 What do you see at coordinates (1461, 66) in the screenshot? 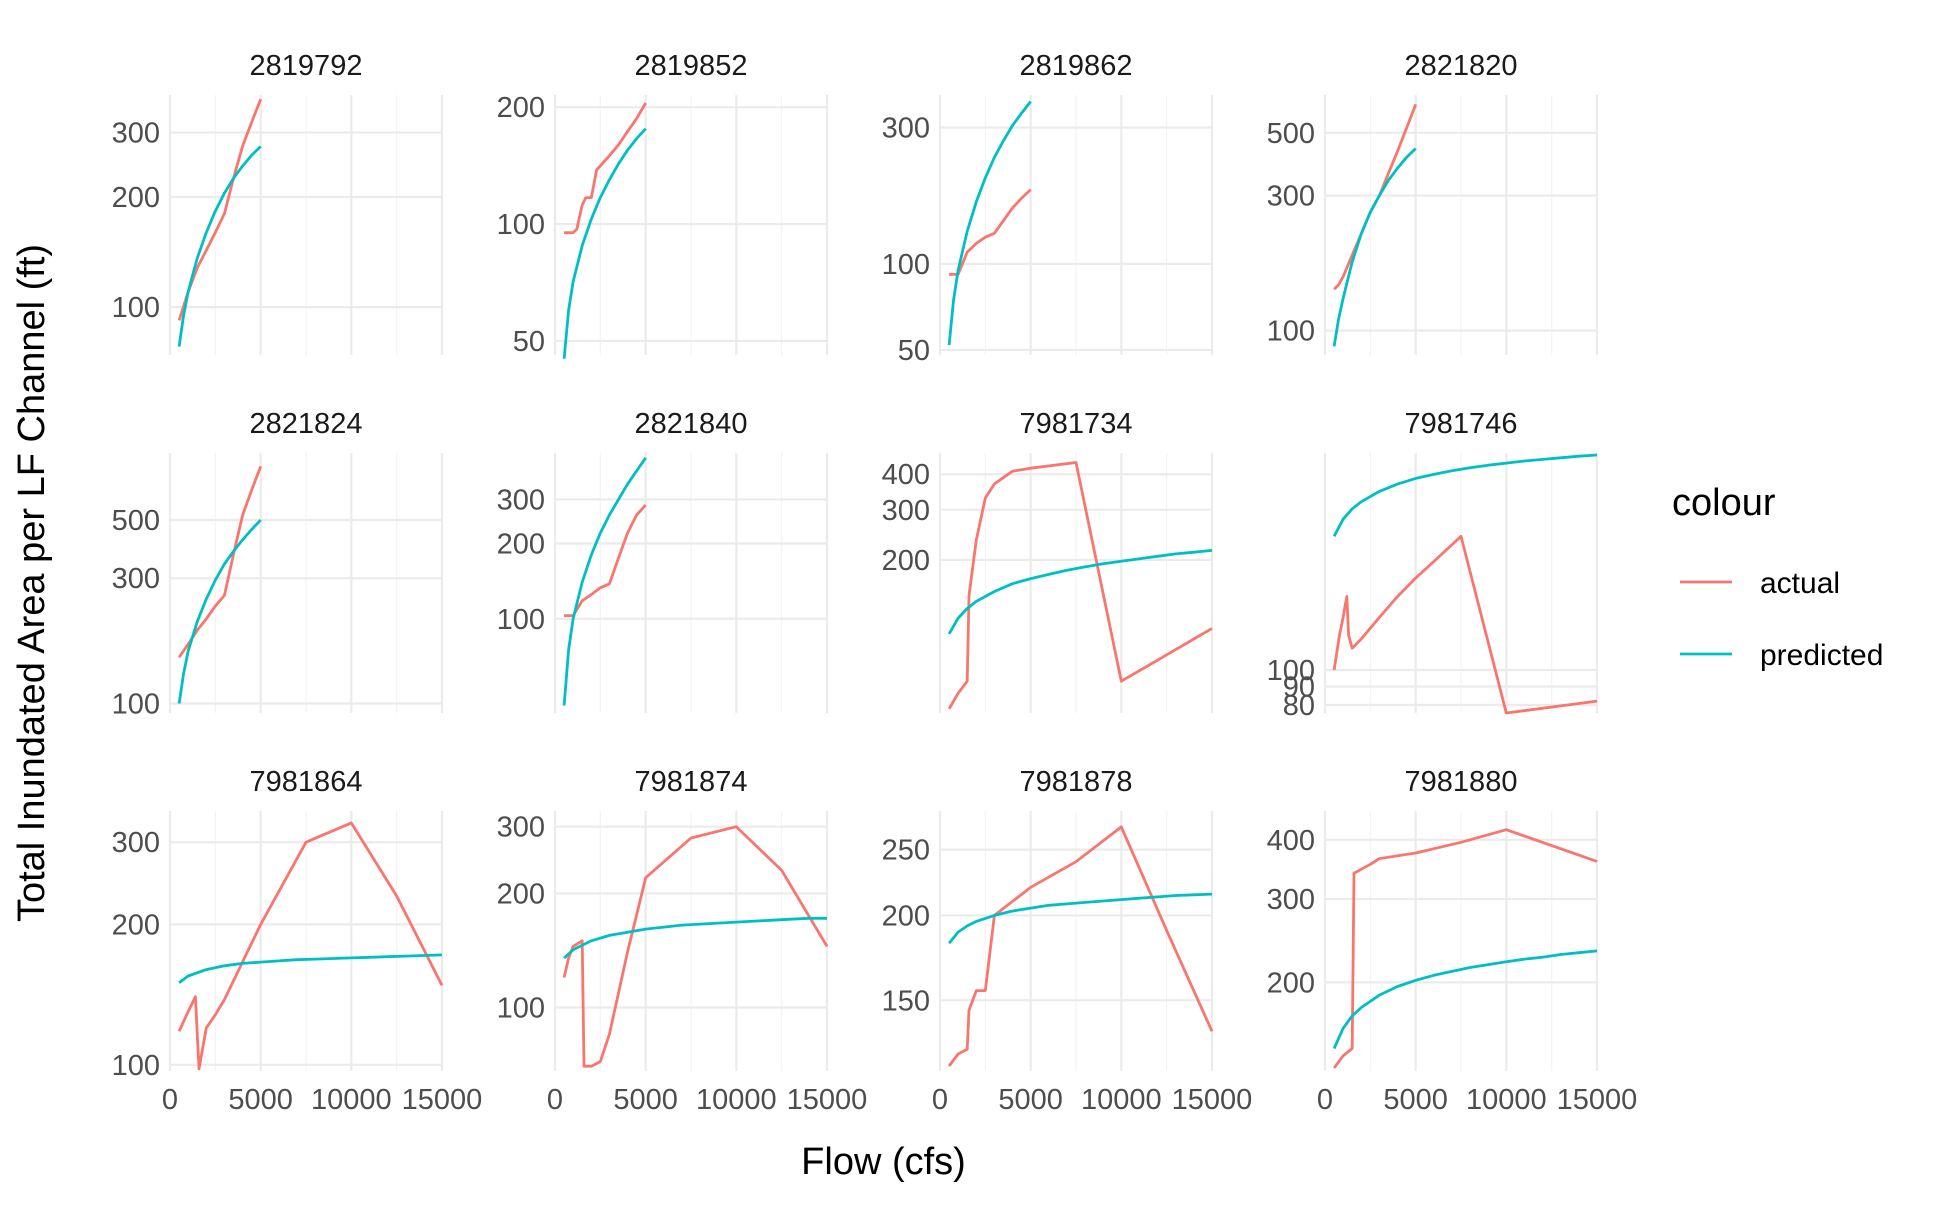
I see `panel-title-2821820: 2821820` at bounding box center [1461, 66].